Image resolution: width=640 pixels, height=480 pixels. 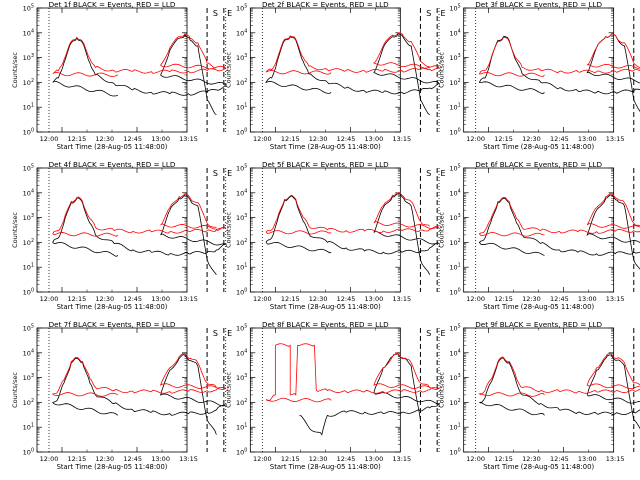 What do you see at coordinates (112, 324) in the screenshot?
I see `chart-title: Det 7f BLACK = Events, RED = LLD` at bounding box center [112, 324].